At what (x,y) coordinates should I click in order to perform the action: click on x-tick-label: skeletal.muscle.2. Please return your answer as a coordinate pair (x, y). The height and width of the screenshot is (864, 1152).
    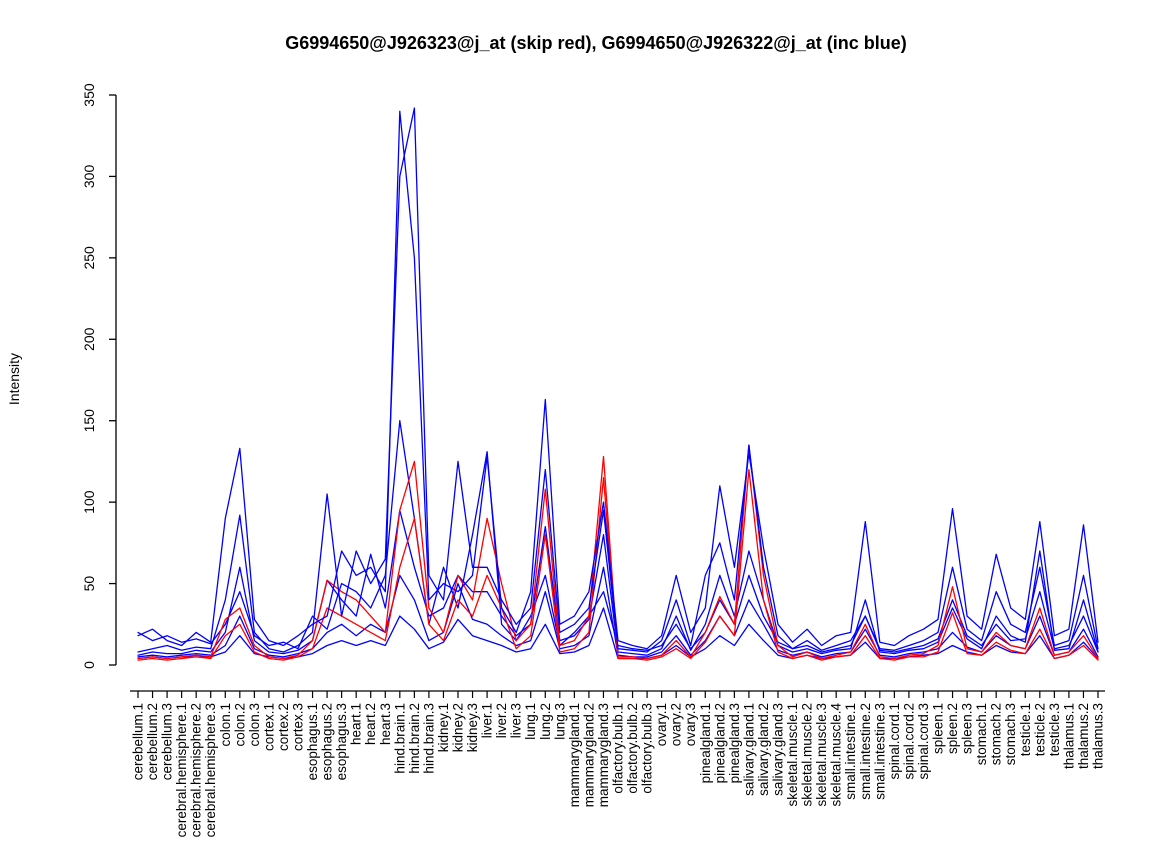
    Looking at the image, I should click on (807, 755).